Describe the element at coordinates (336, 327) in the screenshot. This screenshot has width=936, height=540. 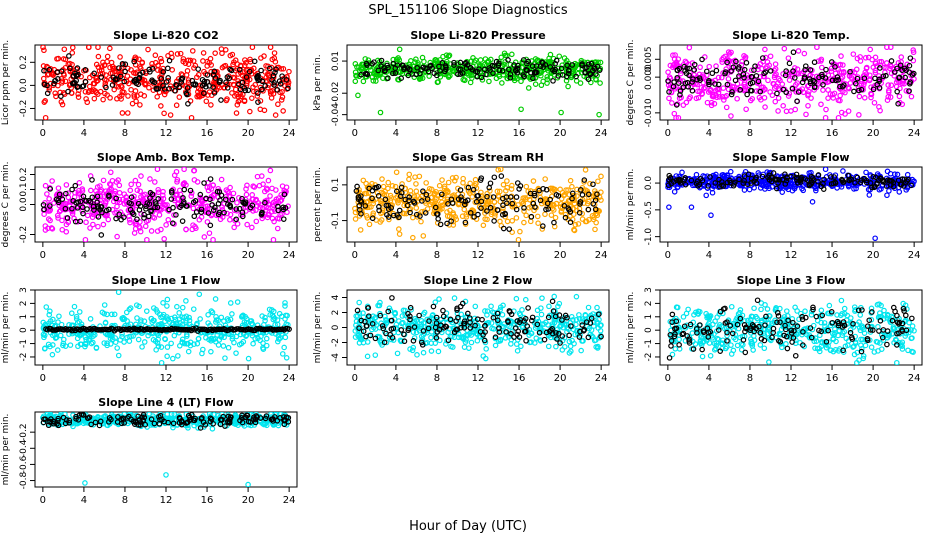
I see `y-tick-label: 0` at that location.